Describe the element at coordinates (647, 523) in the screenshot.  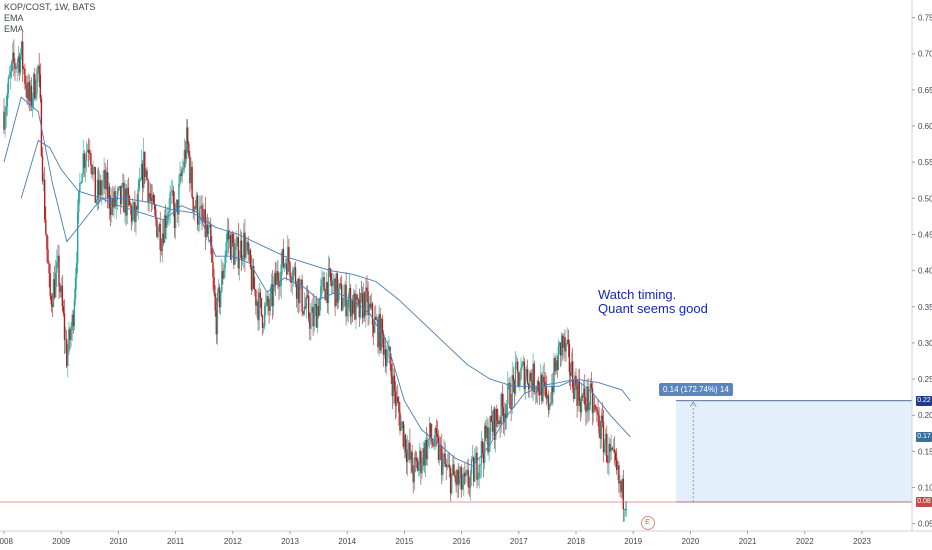
I see `earnings-marker-icon: E` at that location.